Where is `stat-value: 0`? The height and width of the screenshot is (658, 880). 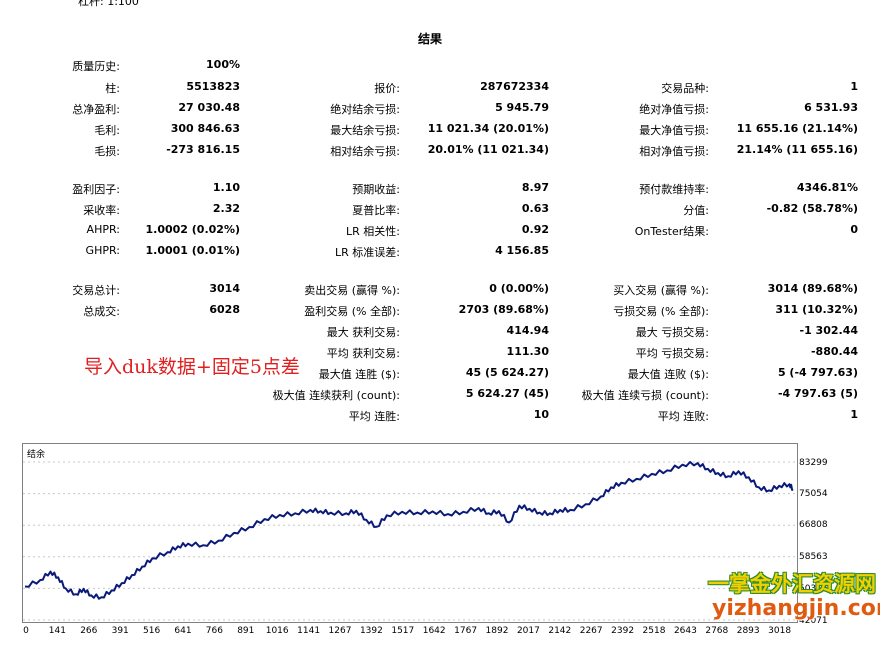 stat-value: 0 is located at coordinates (854, 229).